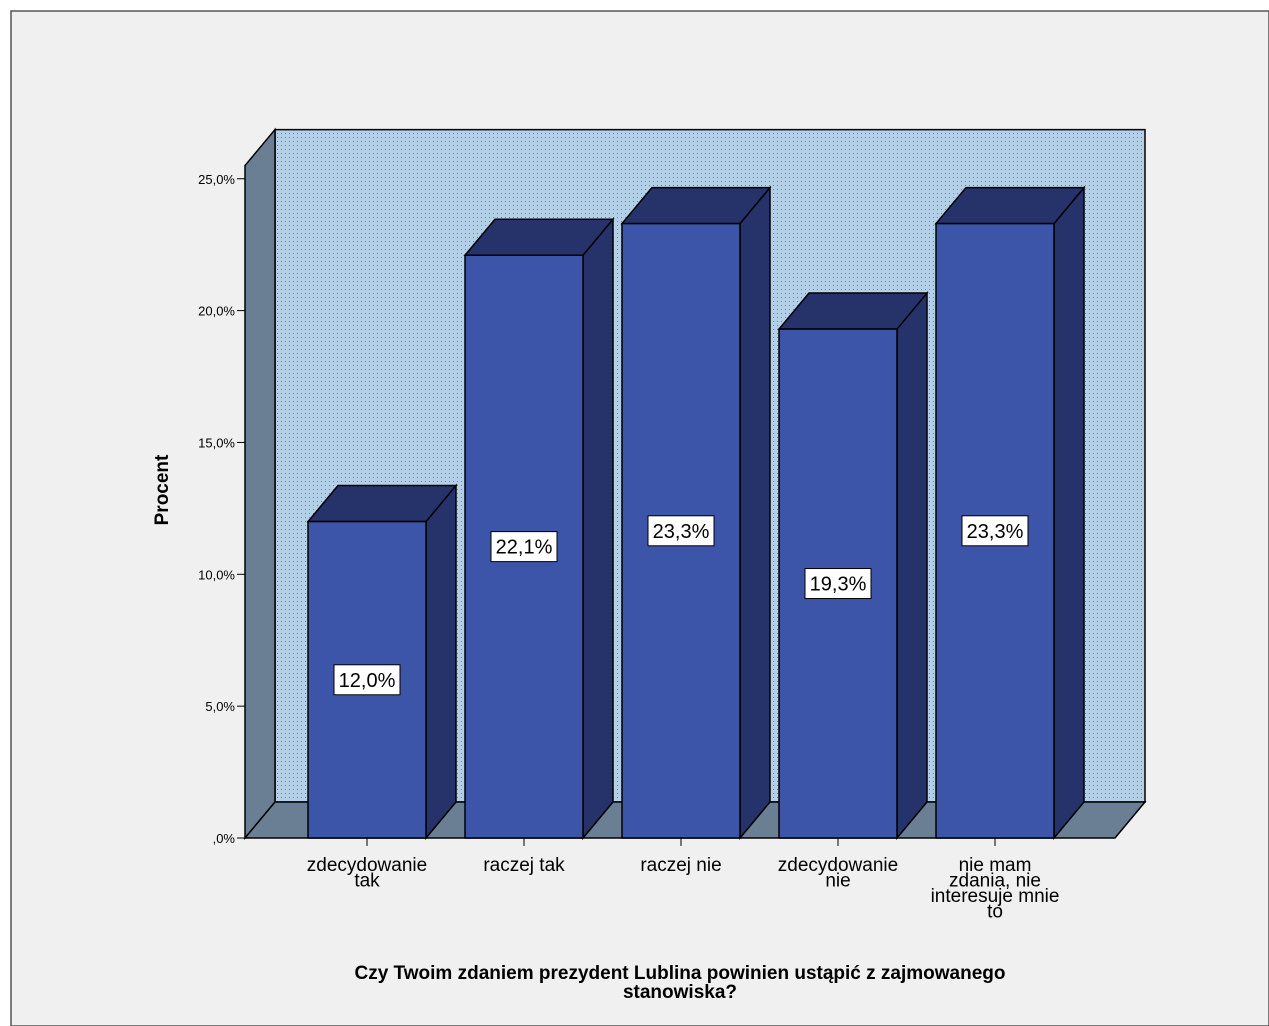 The width and height of the screenshot is (1269, 1026). What do you see at coordinates (220, 706) in the screenshot?
I see `y-tick-label: 5,0%` at bounding box center [220, 706].